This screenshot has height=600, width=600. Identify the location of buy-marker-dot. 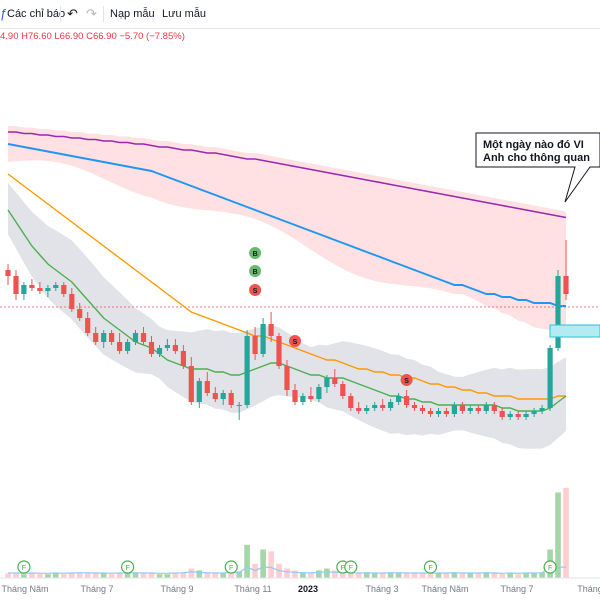
(255, 271).